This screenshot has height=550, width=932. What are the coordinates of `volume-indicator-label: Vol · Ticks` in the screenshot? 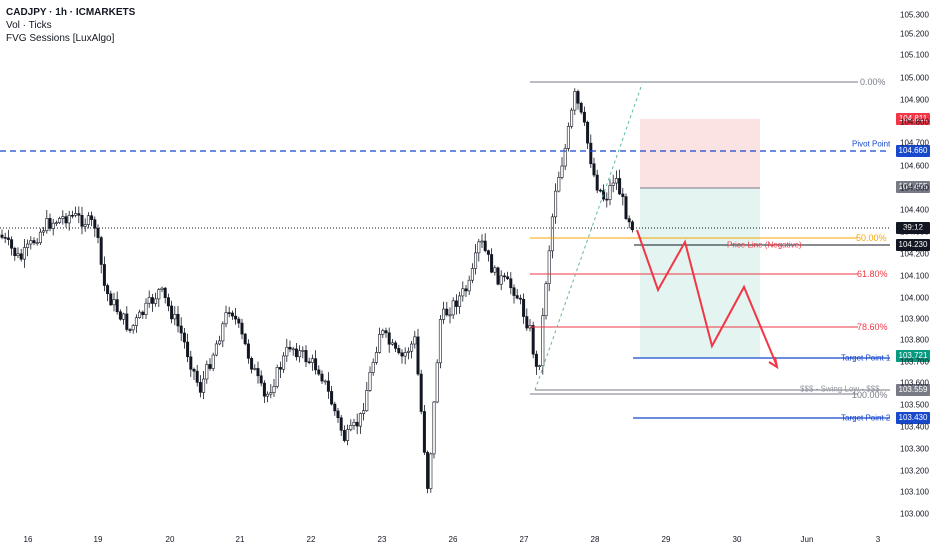 It's located at (29, 25).